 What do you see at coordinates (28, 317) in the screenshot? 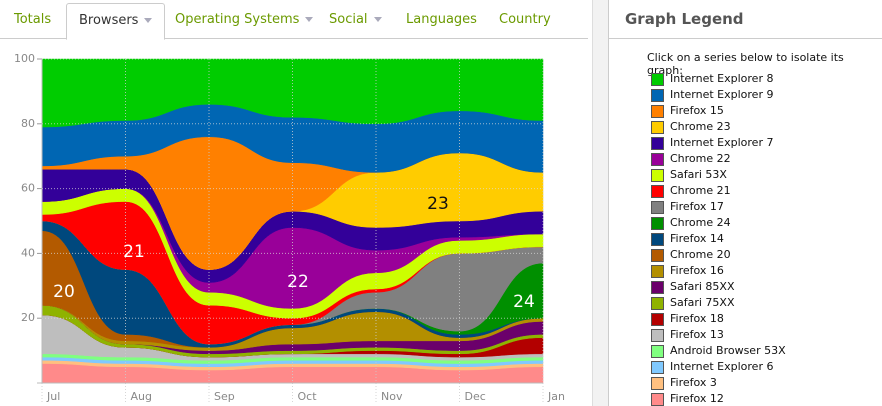
I see `y-tick-label: 20` at bounding box center [28, 317].